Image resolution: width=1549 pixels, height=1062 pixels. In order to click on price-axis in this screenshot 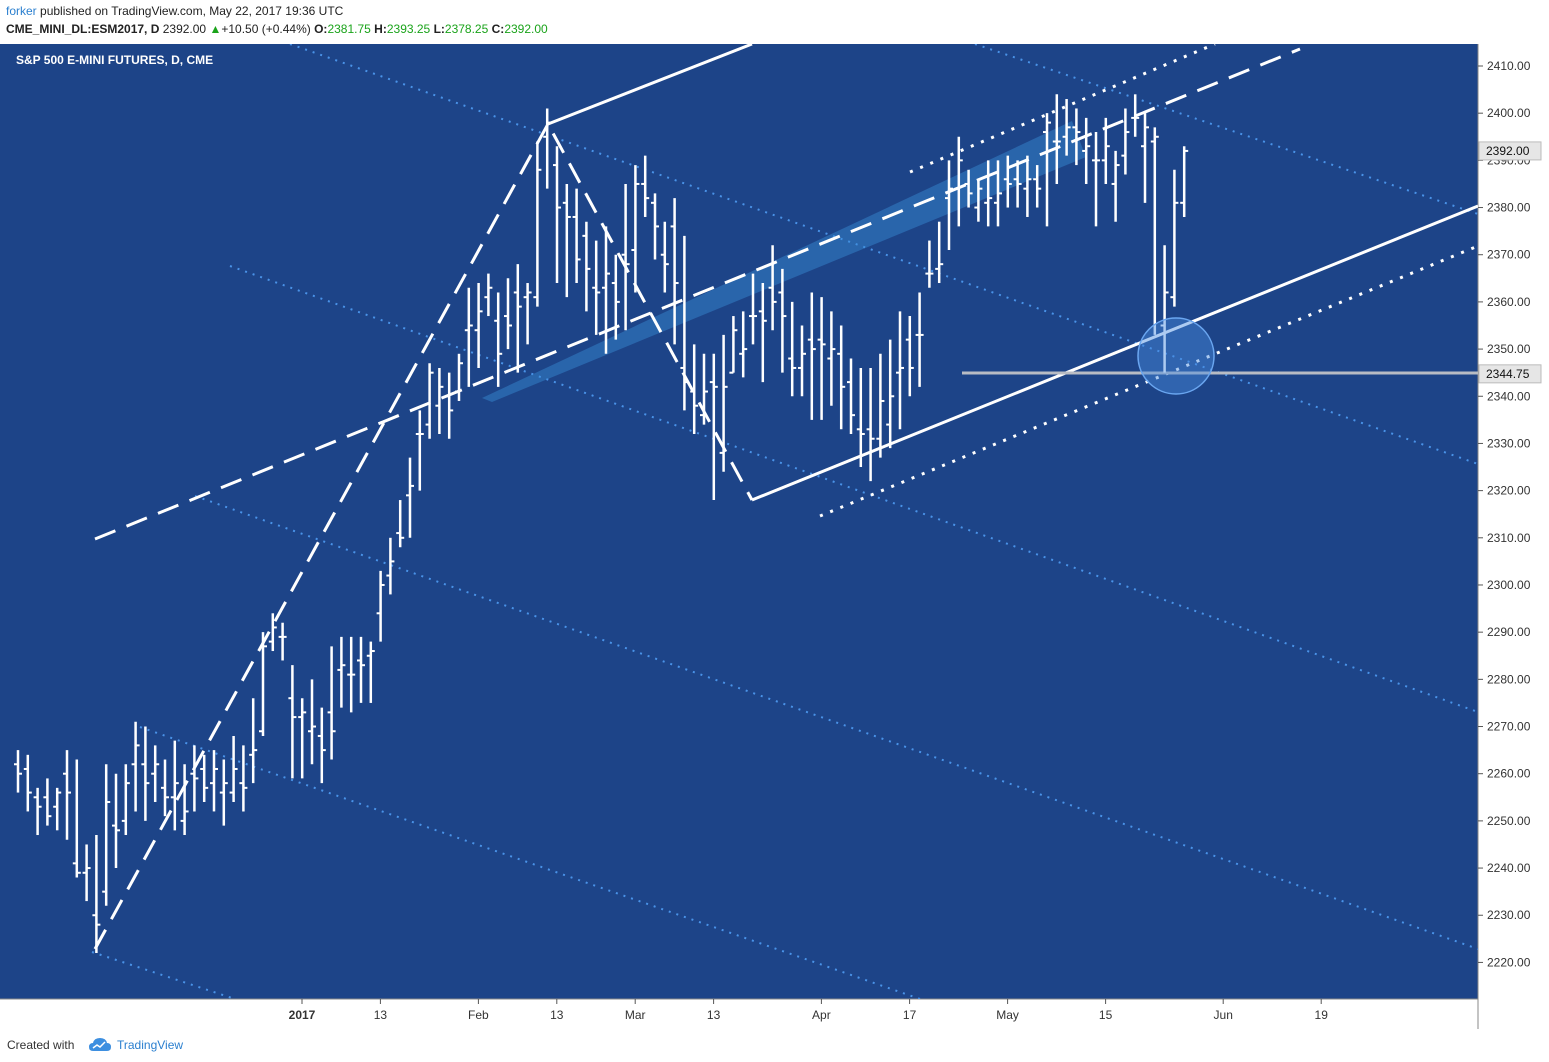, I will do `click(1513, 536)`.